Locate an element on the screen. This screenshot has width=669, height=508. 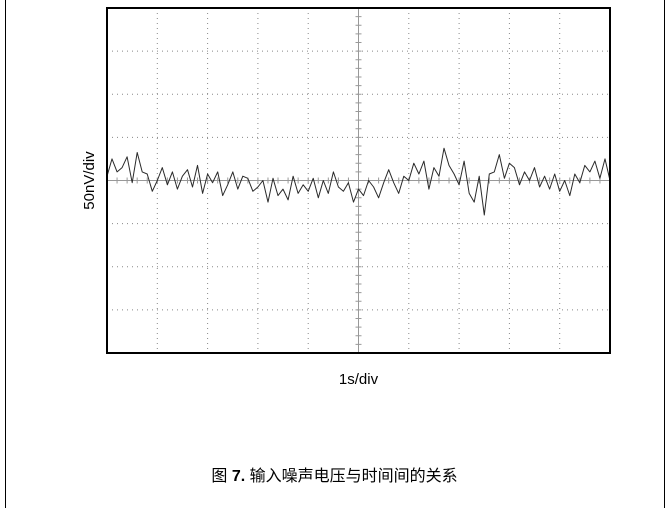
y-axis-label: 50nV/div is located at coordinates (89, 180).